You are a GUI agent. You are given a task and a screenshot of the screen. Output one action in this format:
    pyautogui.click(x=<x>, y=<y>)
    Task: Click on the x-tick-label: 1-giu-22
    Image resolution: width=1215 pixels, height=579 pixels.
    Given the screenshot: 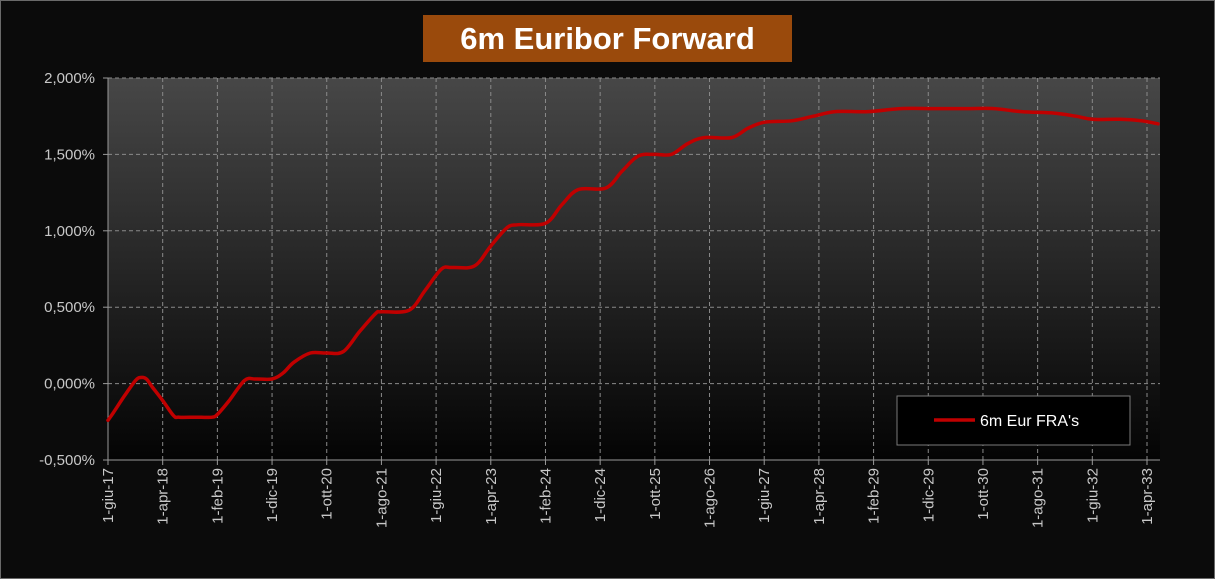 What is the action you would take?
    pyautogui.click(x=436, y=495)
    